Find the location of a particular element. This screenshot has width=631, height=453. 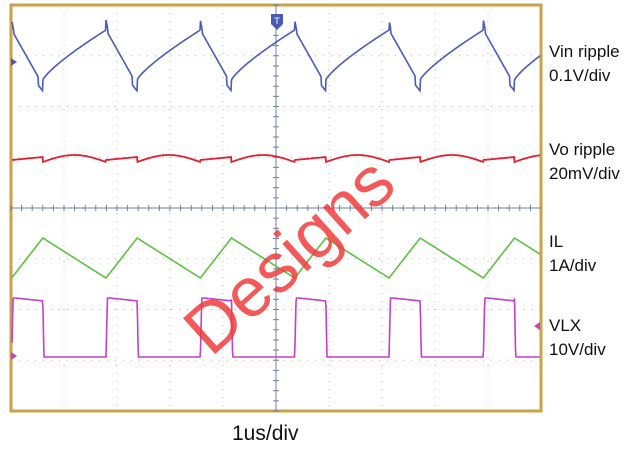

ch1-scale: 0.1V/div is located at coordinates (584, 76).